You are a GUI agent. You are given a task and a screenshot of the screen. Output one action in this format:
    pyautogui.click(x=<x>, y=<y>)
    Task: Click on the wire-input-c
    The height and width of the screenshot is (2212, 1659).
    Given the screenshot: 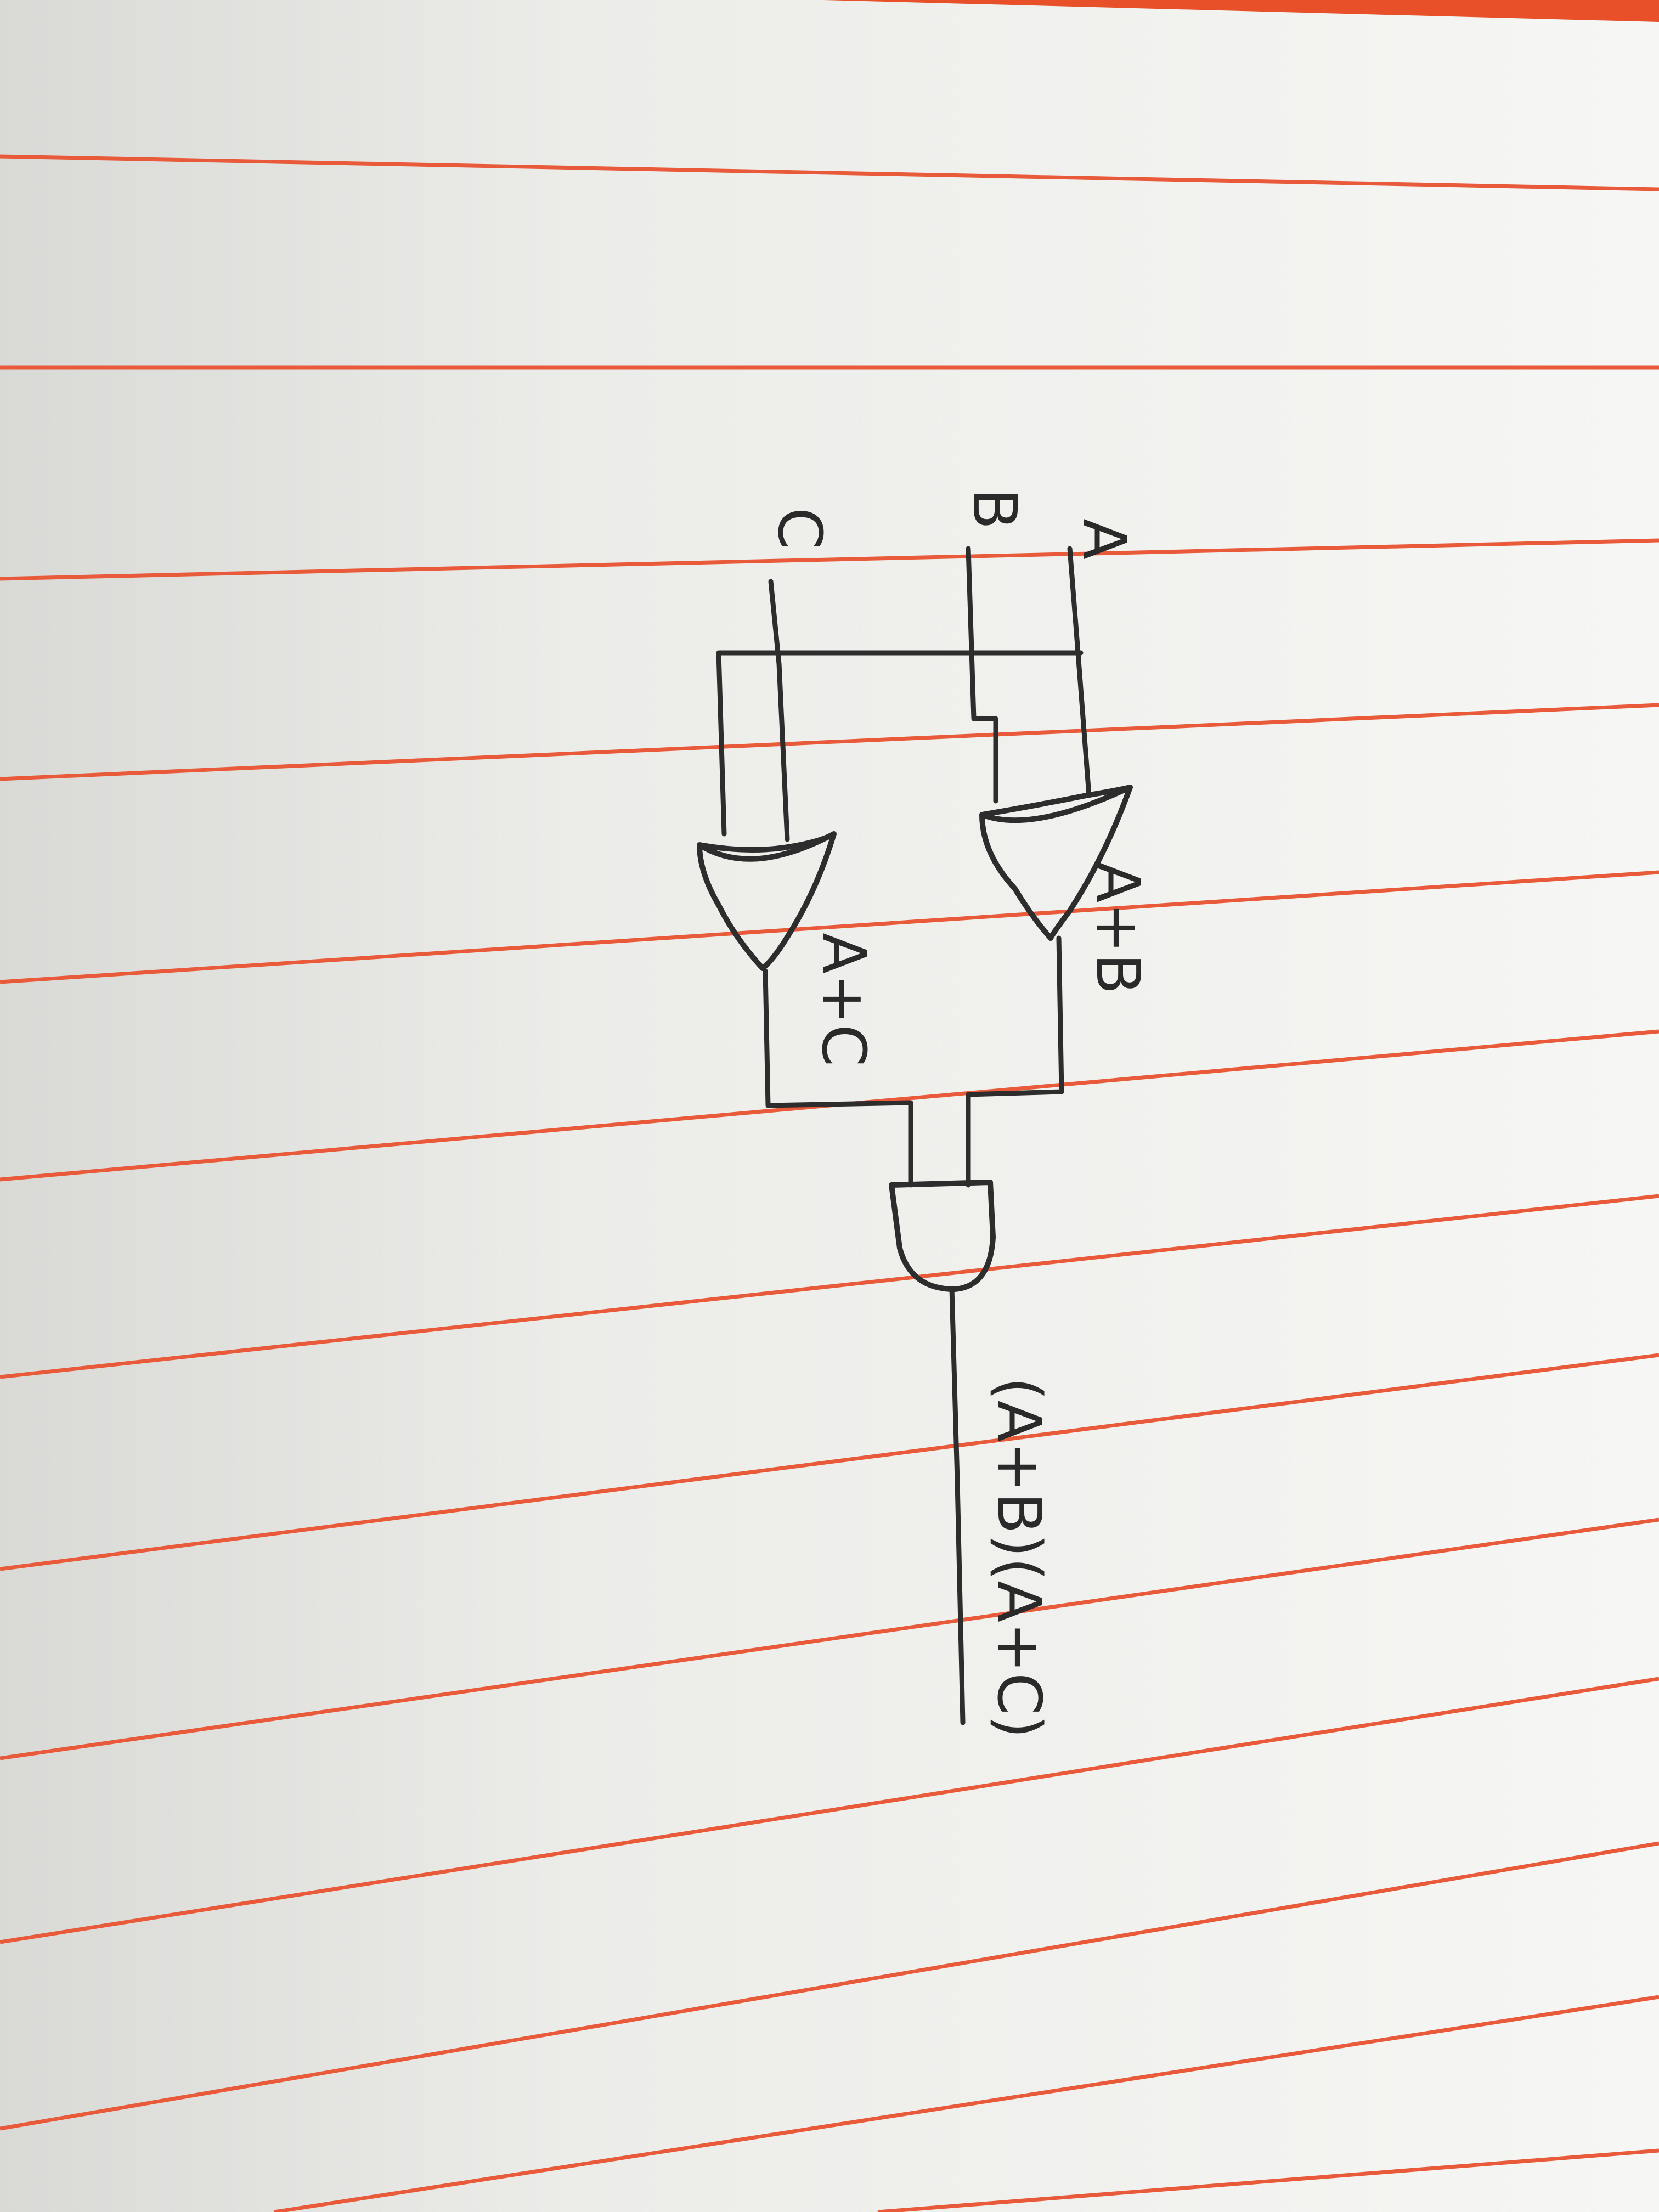 What is the action you would take?
    pyautogui.click(x=779, y=711)
    